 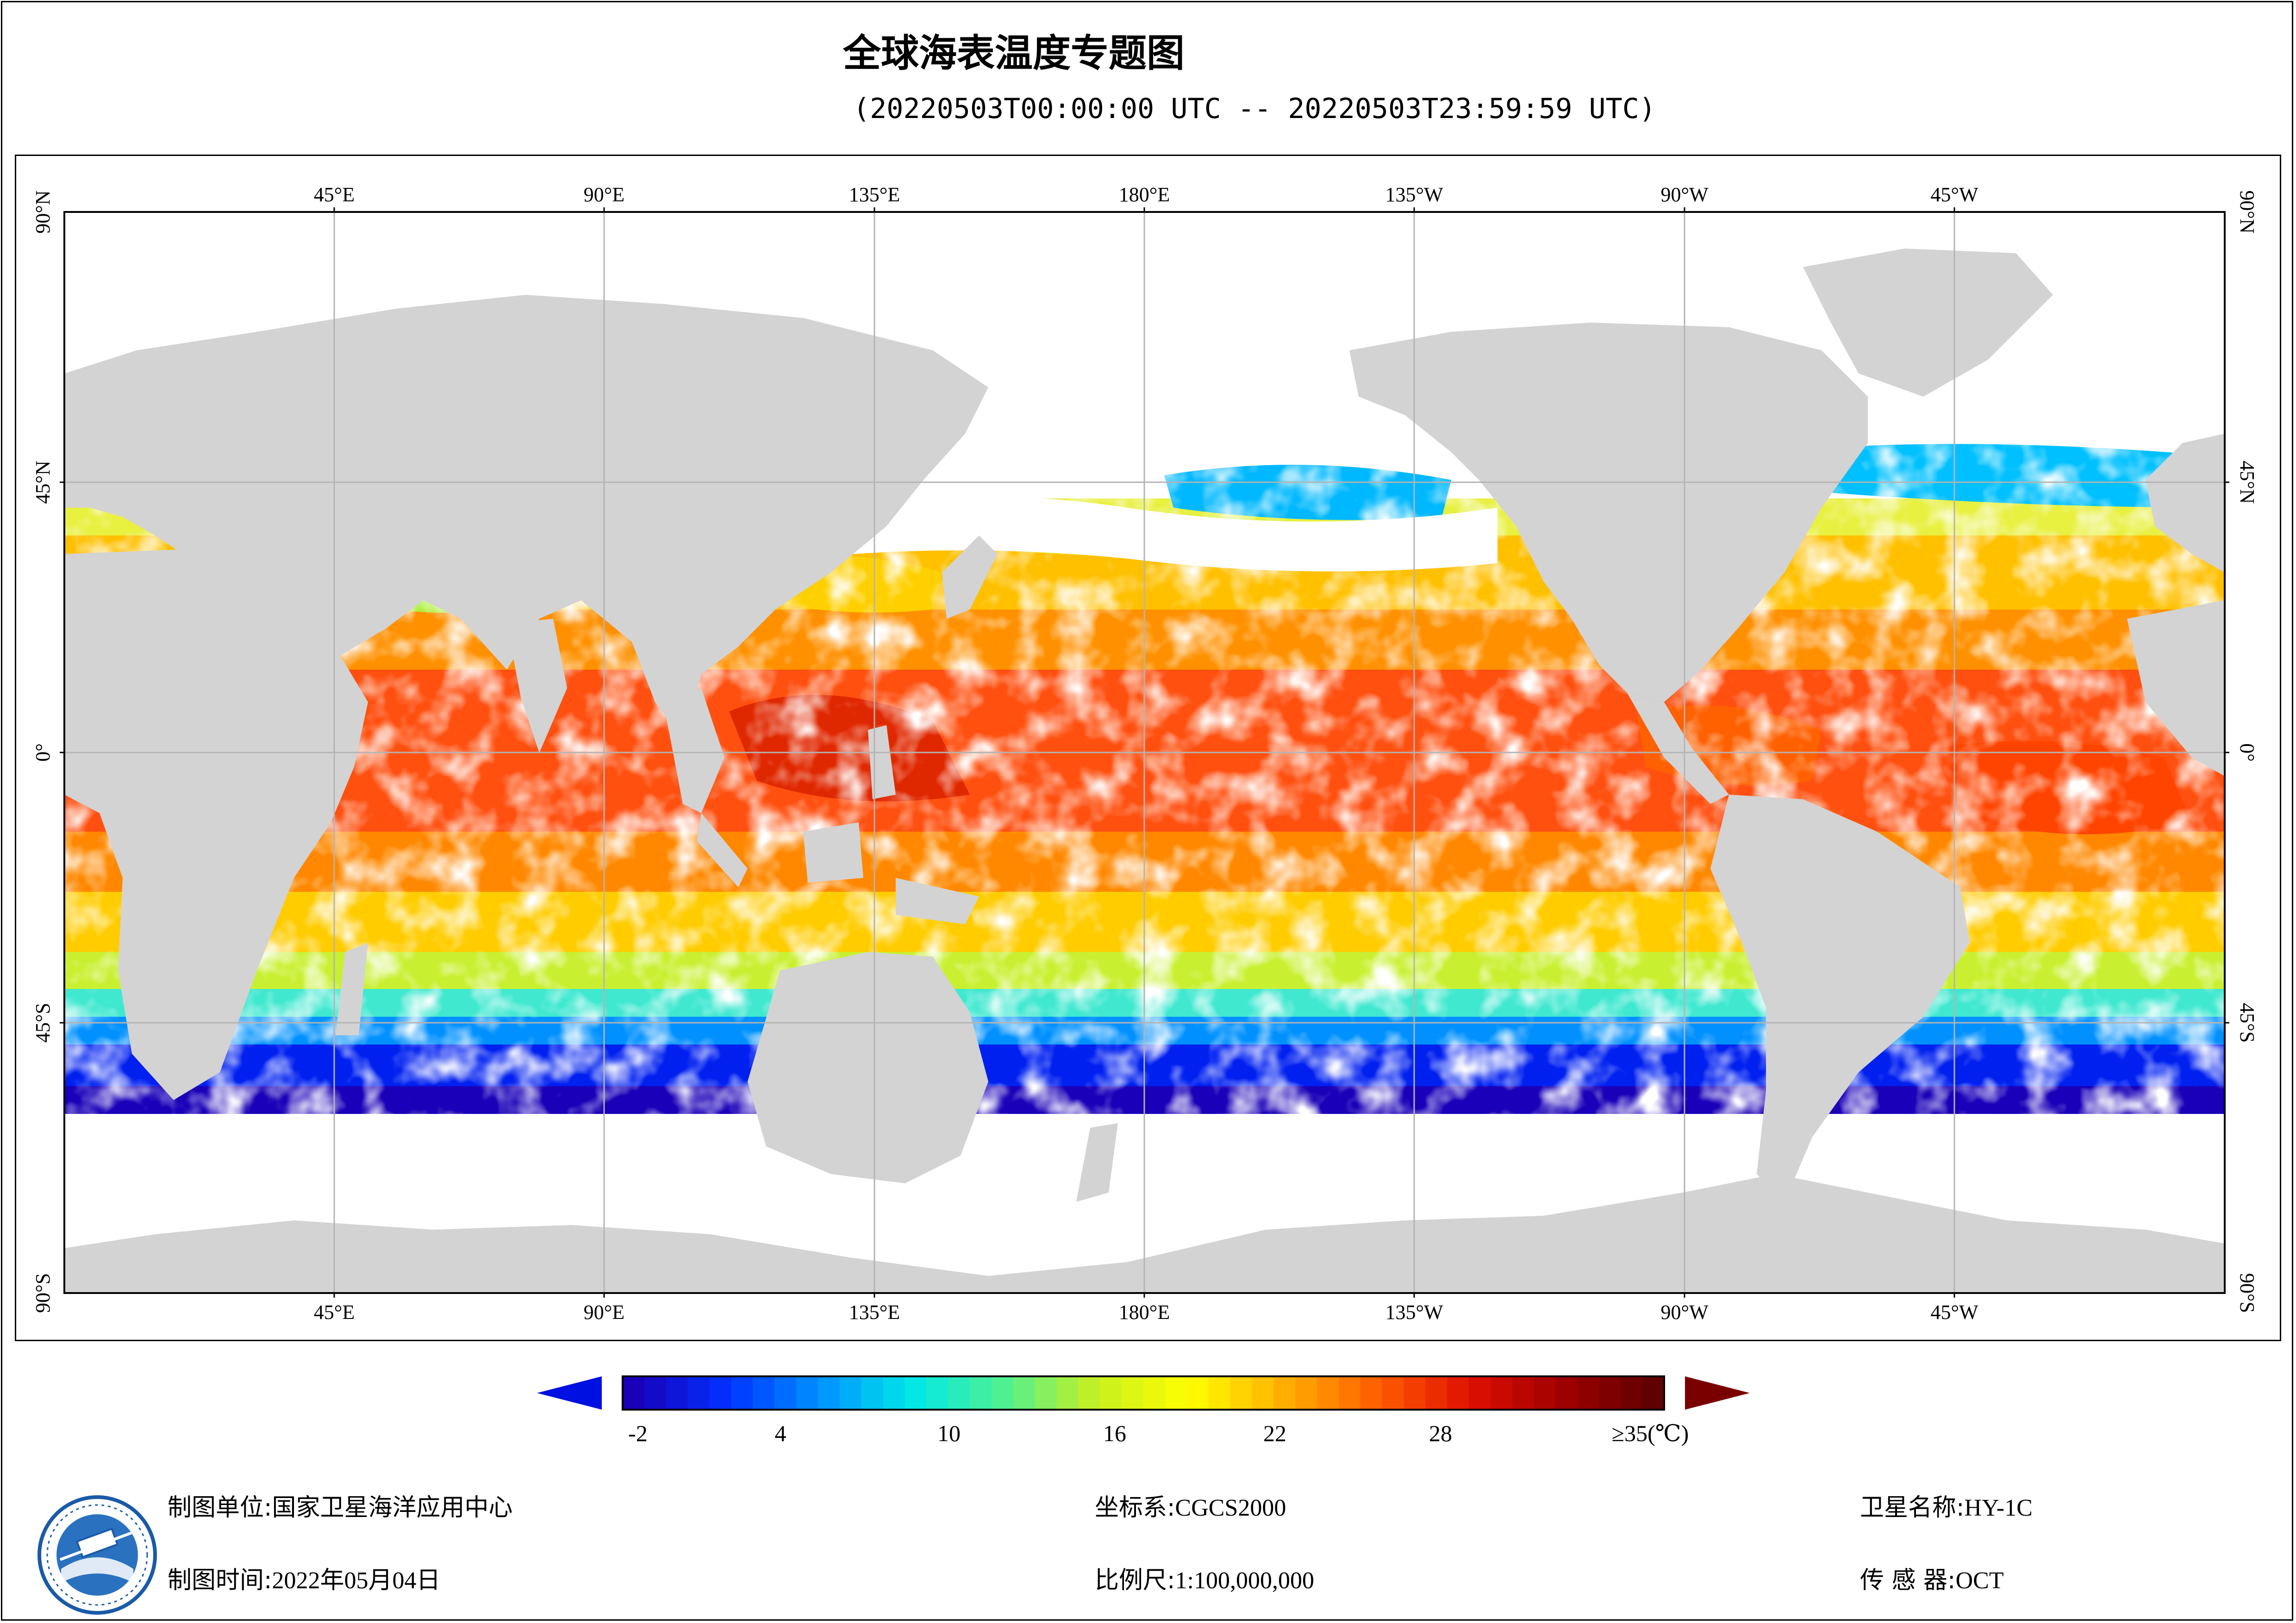 What do you see at coordinates (569, 1393) in the screenshot?
I see `legend-low-arrow` at bounding box center [569, 1393].